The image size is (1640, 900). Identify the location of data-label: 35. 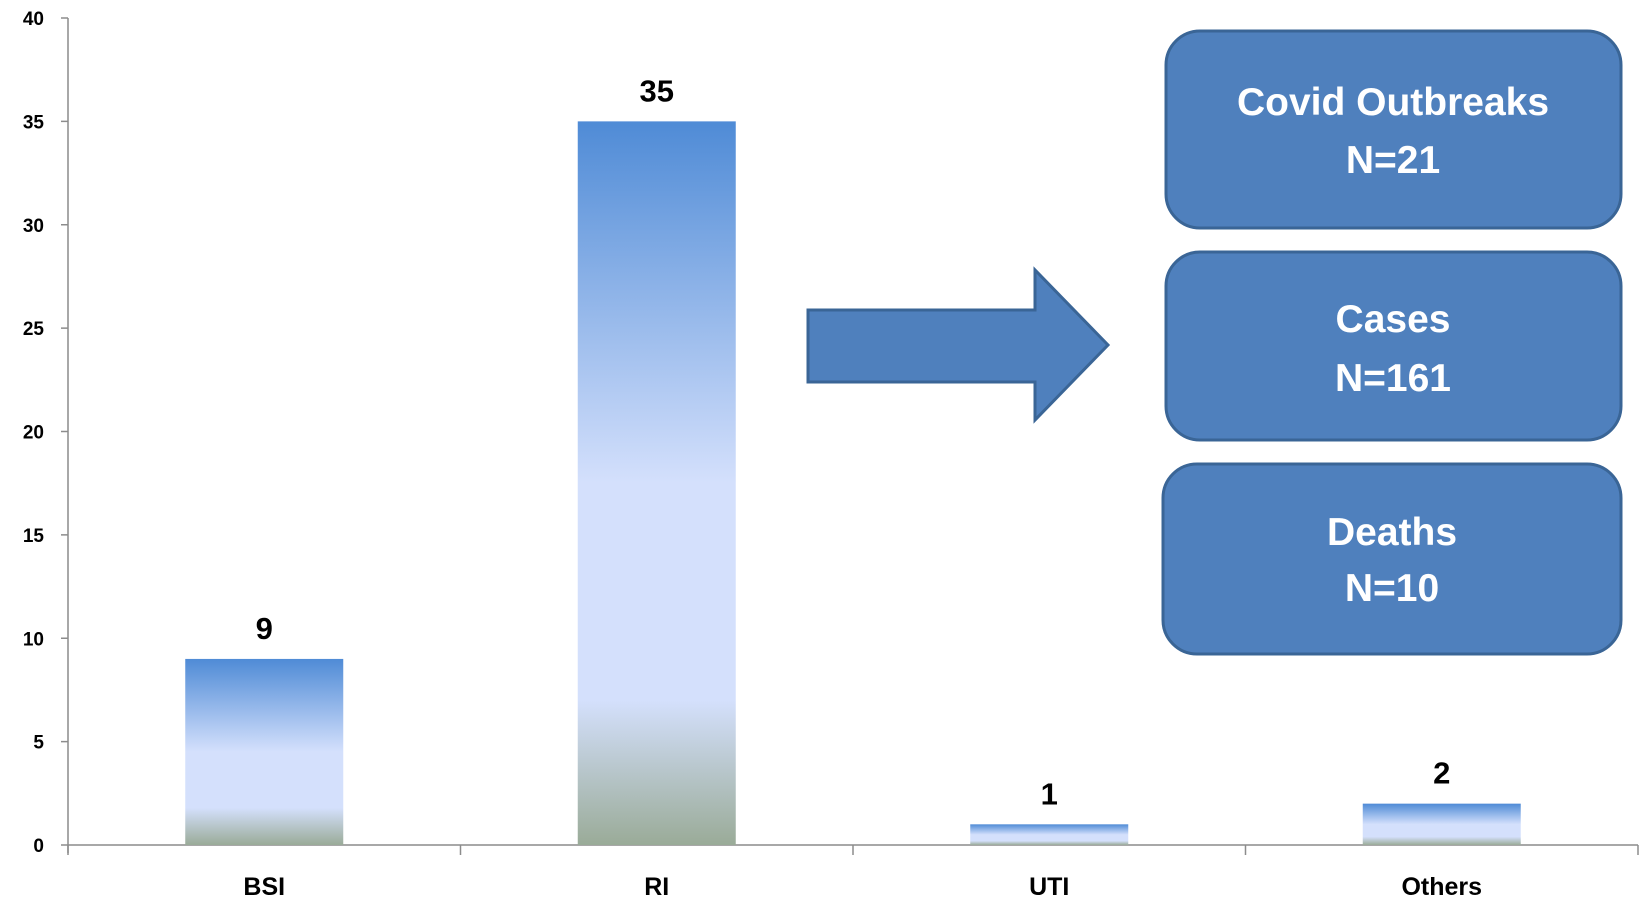
(657, 90).